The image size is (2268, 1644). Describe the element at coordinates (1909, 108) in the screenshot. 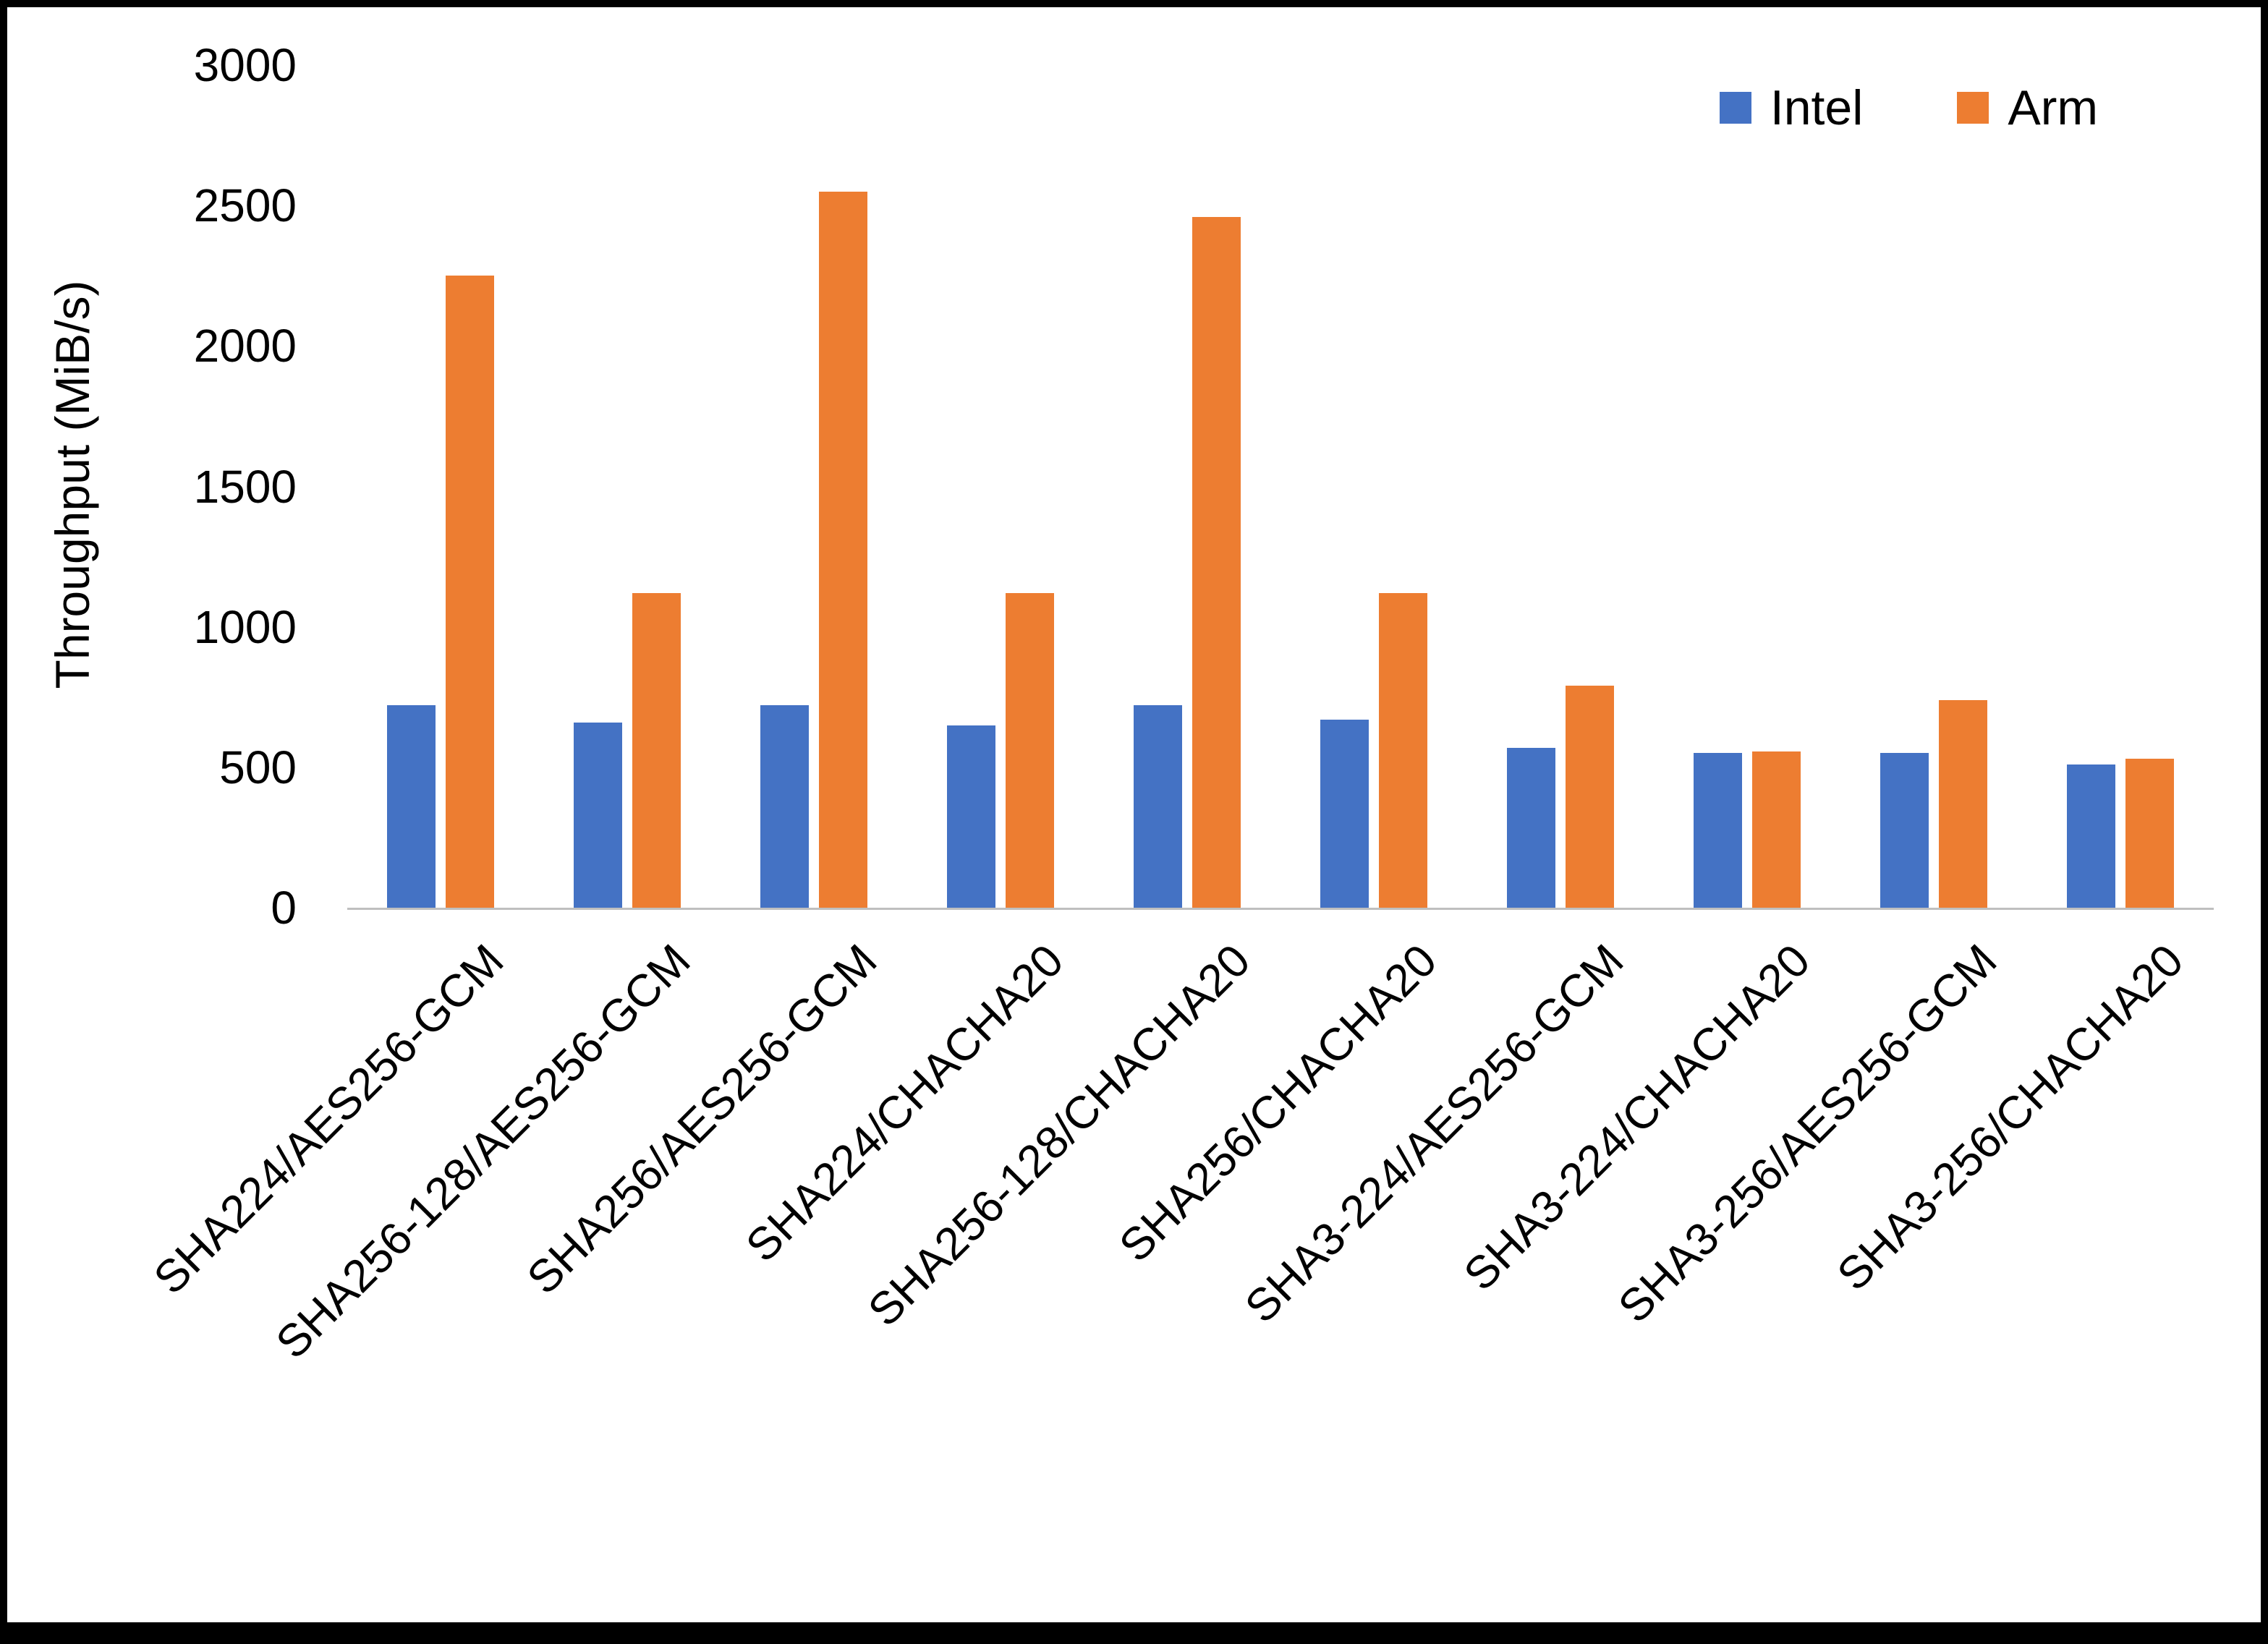

I see `legend: Intel Arm` at that location.